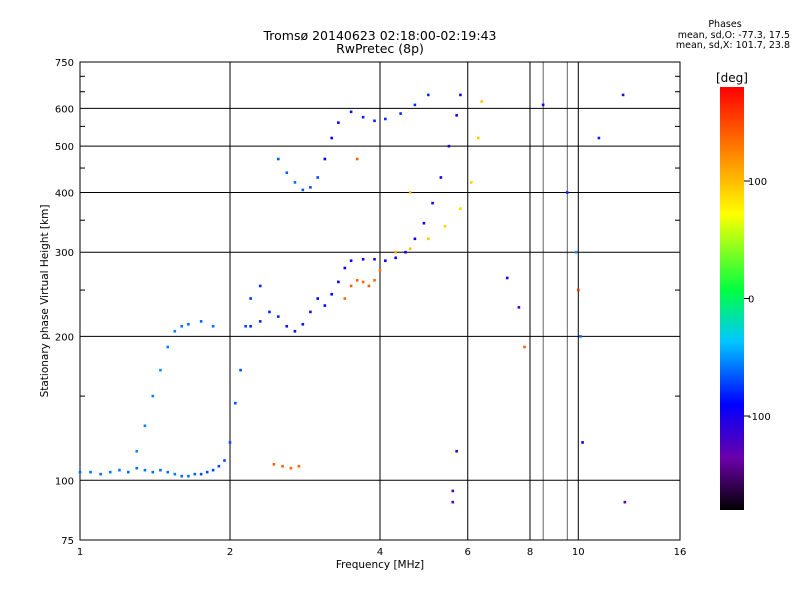 This screenshot has width=800, height=600. I want to click on y-tick-label: 400, so click(64, 193).